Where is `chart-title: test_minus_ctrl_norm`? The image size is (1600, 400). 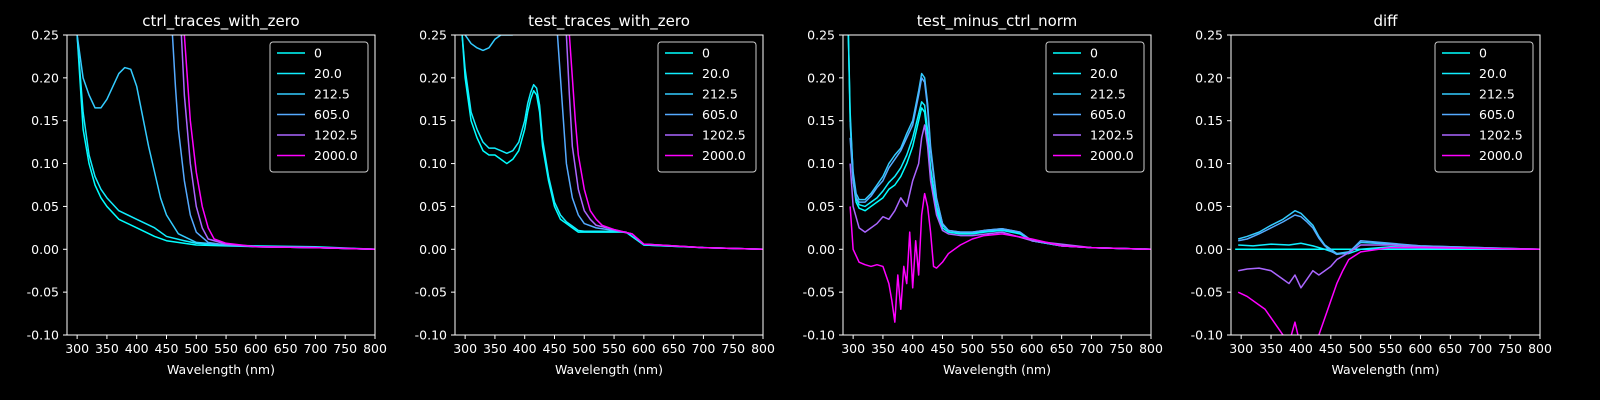
chart-title: test_minus_ctrl_norm is located at coordinates (997, 21).